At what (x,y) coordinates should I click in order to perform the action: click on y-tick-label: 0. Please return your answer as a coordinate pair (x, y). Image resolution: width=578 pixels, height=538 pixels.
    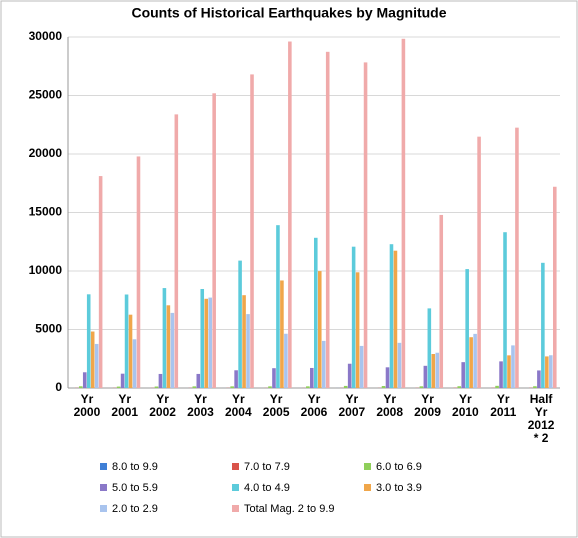
    Looking at the image, I should click on (58, 387).